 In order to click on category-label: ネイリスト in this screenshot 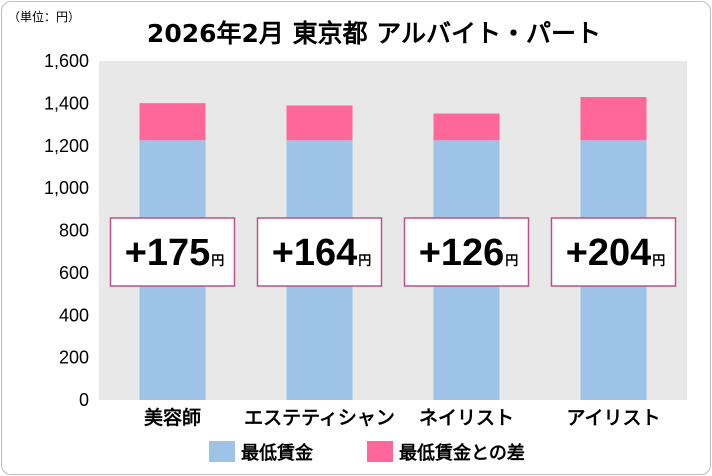, I will do `click(466, 418)`.